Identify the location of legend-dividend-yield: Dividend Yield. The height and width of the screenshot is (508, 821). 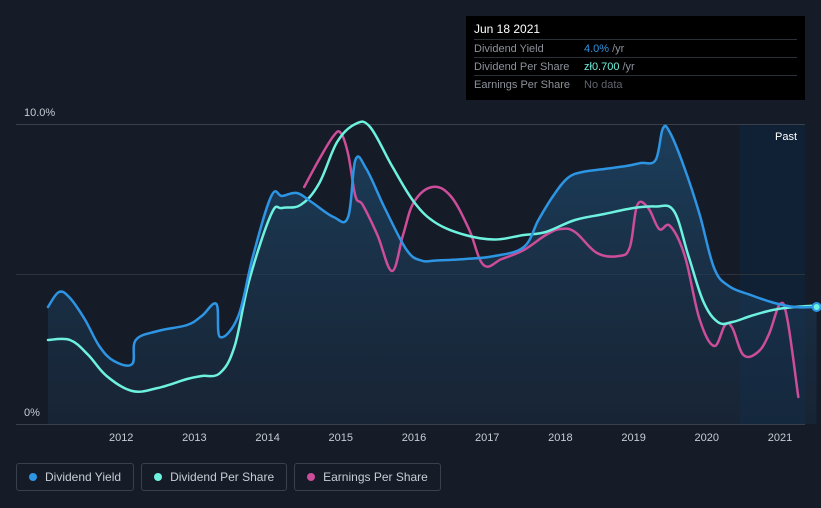
(75, 477).